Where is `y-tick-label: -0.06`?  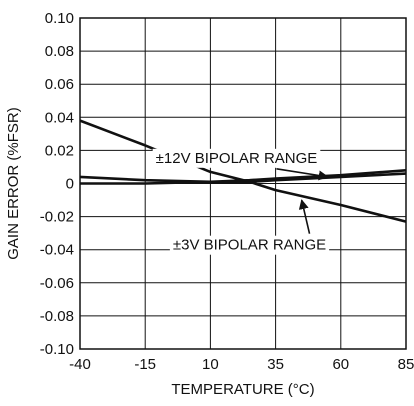 y-tick-label: -0.06 is located at coordinates (57, 283).